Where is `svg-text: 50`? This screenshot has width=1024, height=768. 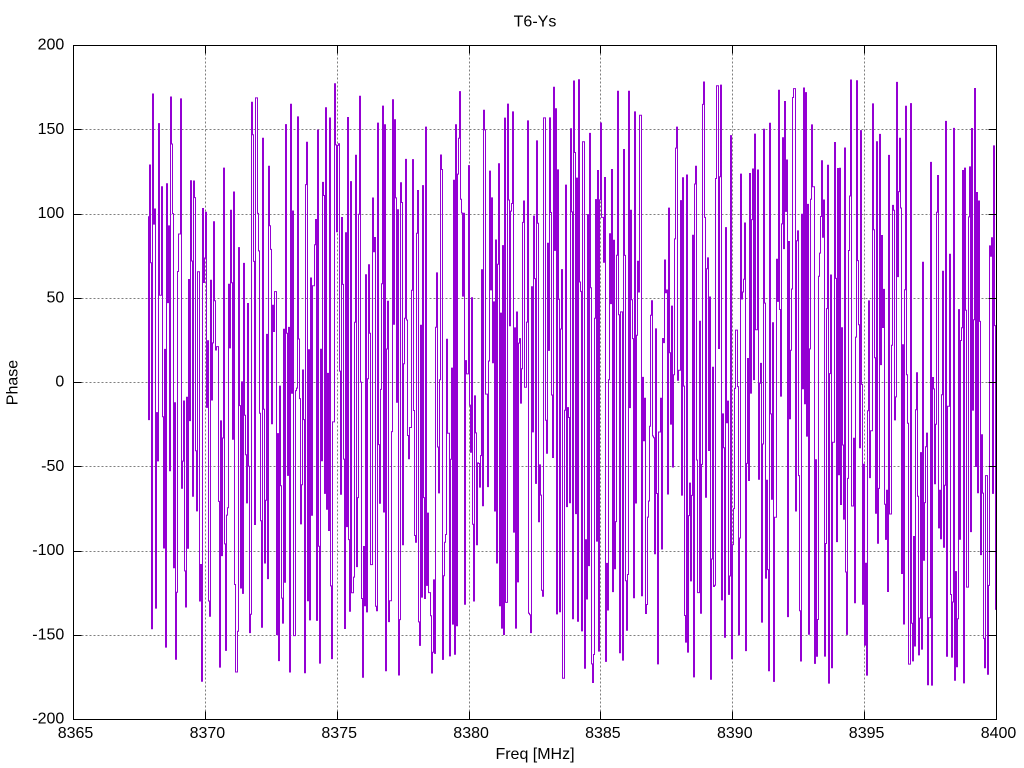 svg-text: 50 is located at coordinates (56, 297).